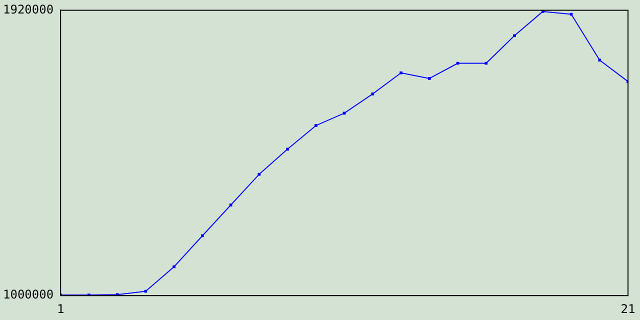  Describe the element at coordinates (628, 309) in the screenshot. I see `x-tick-label: 21` at that location.